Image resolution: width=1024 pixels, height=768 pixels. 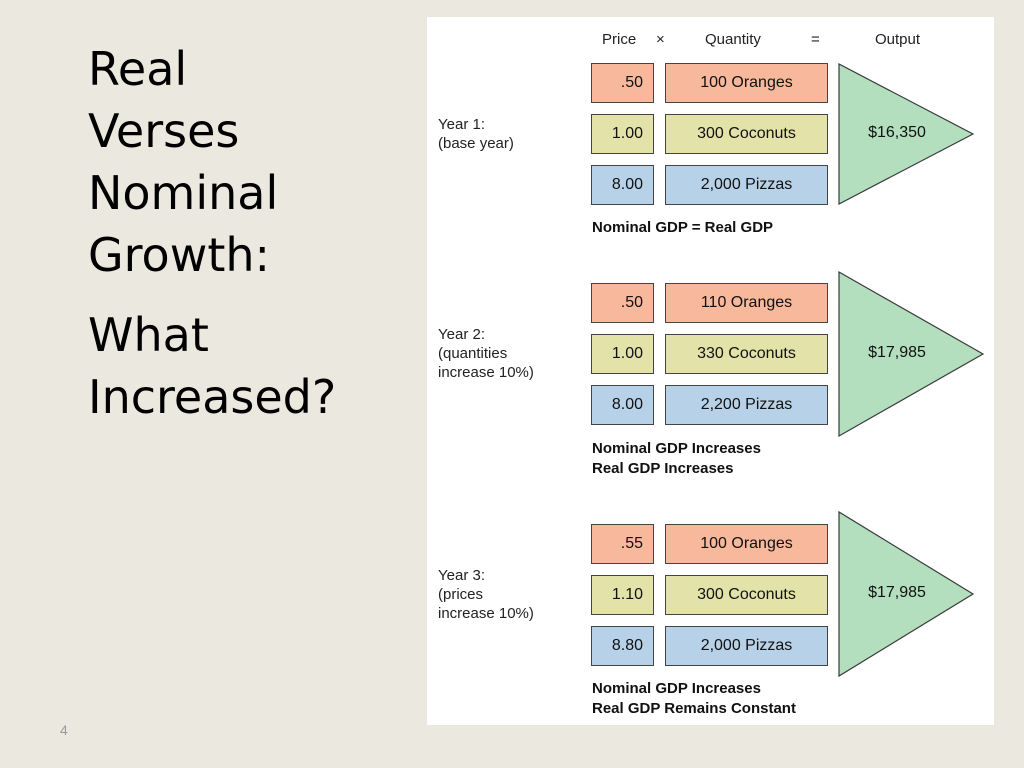 I want to click on title-line: Growth:, so click(x=179, y=255).